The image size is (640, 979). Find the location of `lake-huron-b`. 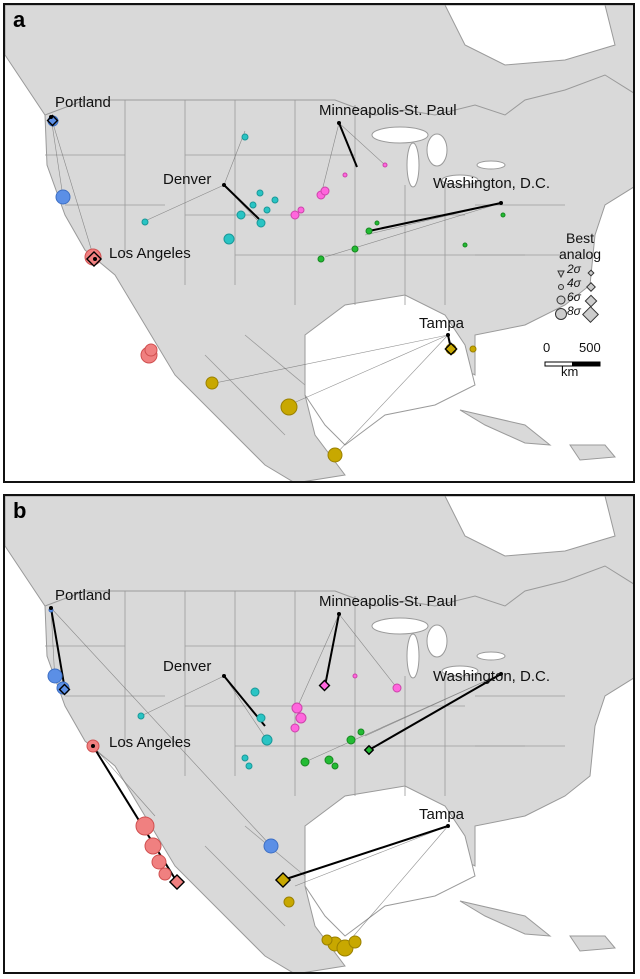

lake-huron-b is located at coordinates (437, 641).